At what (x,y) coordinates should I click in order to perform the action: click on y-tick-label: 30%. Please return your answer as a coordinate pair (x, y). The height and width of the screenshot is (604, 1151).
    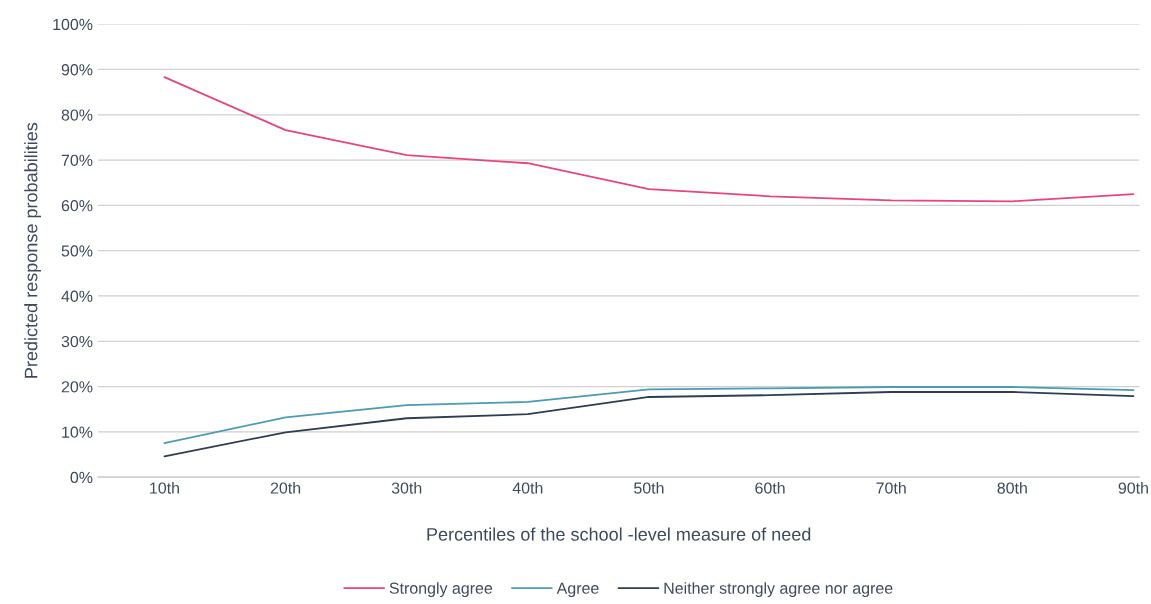
    Looking at the image, I should click on (77, 341).